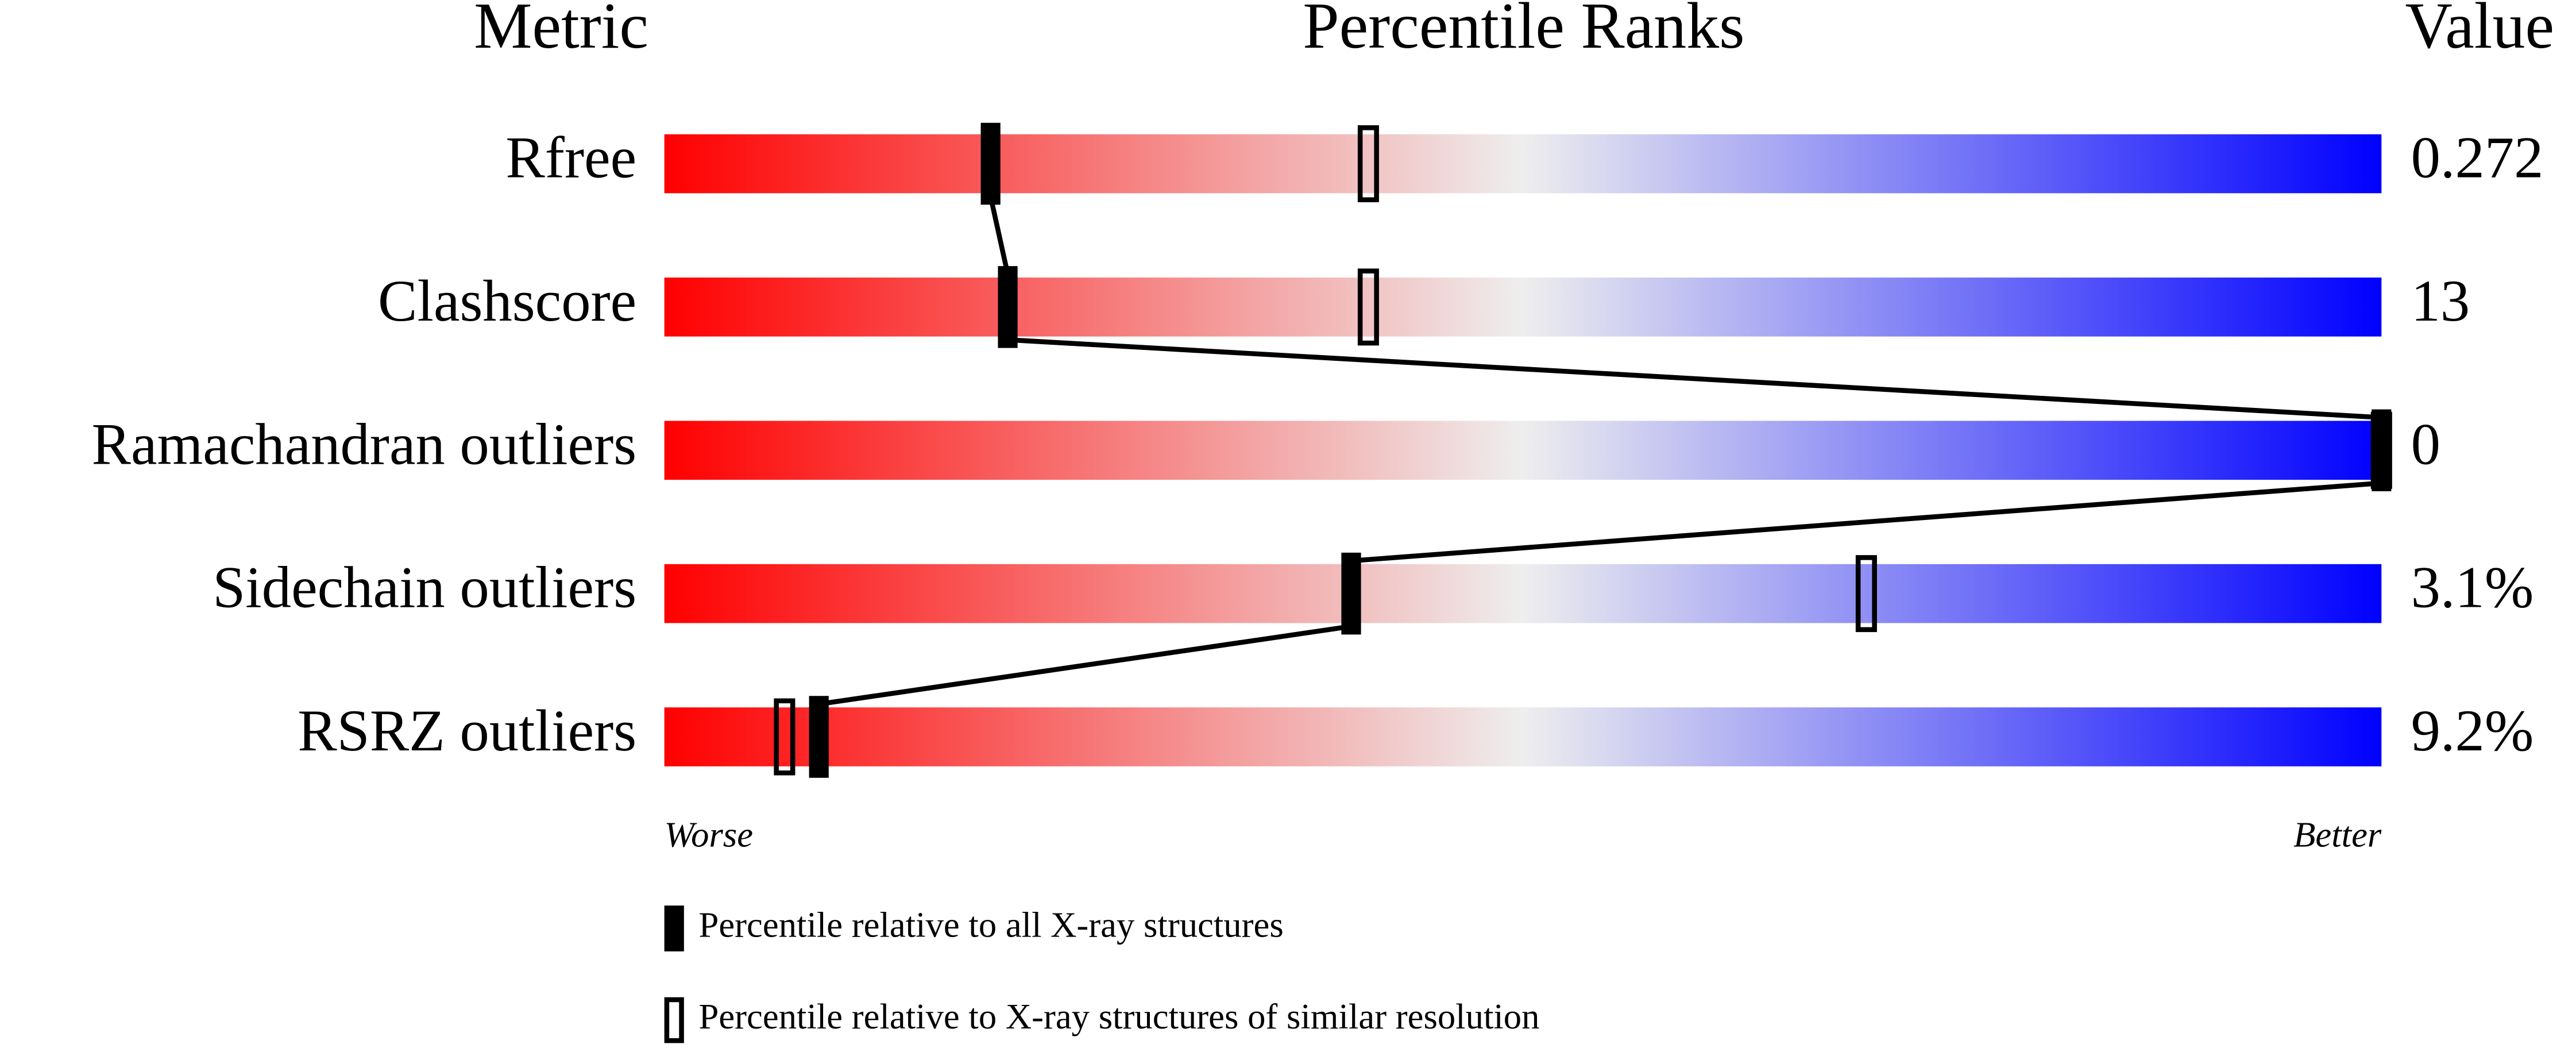 The image size is (2576, 1048). I want to click on metric-value: 3.1%, so click(2472, 588).